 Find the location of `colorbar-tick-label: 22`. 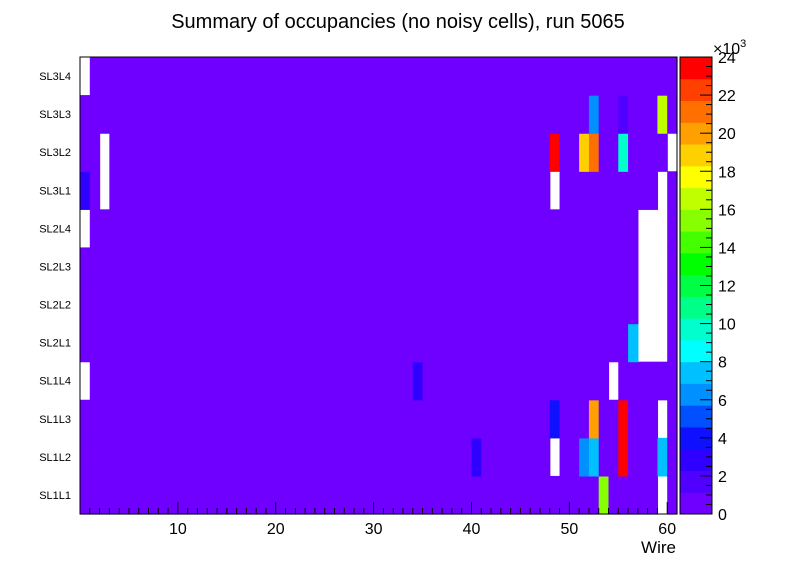

colorbar-tick-label: 22 is located at coordinates (727, 96).